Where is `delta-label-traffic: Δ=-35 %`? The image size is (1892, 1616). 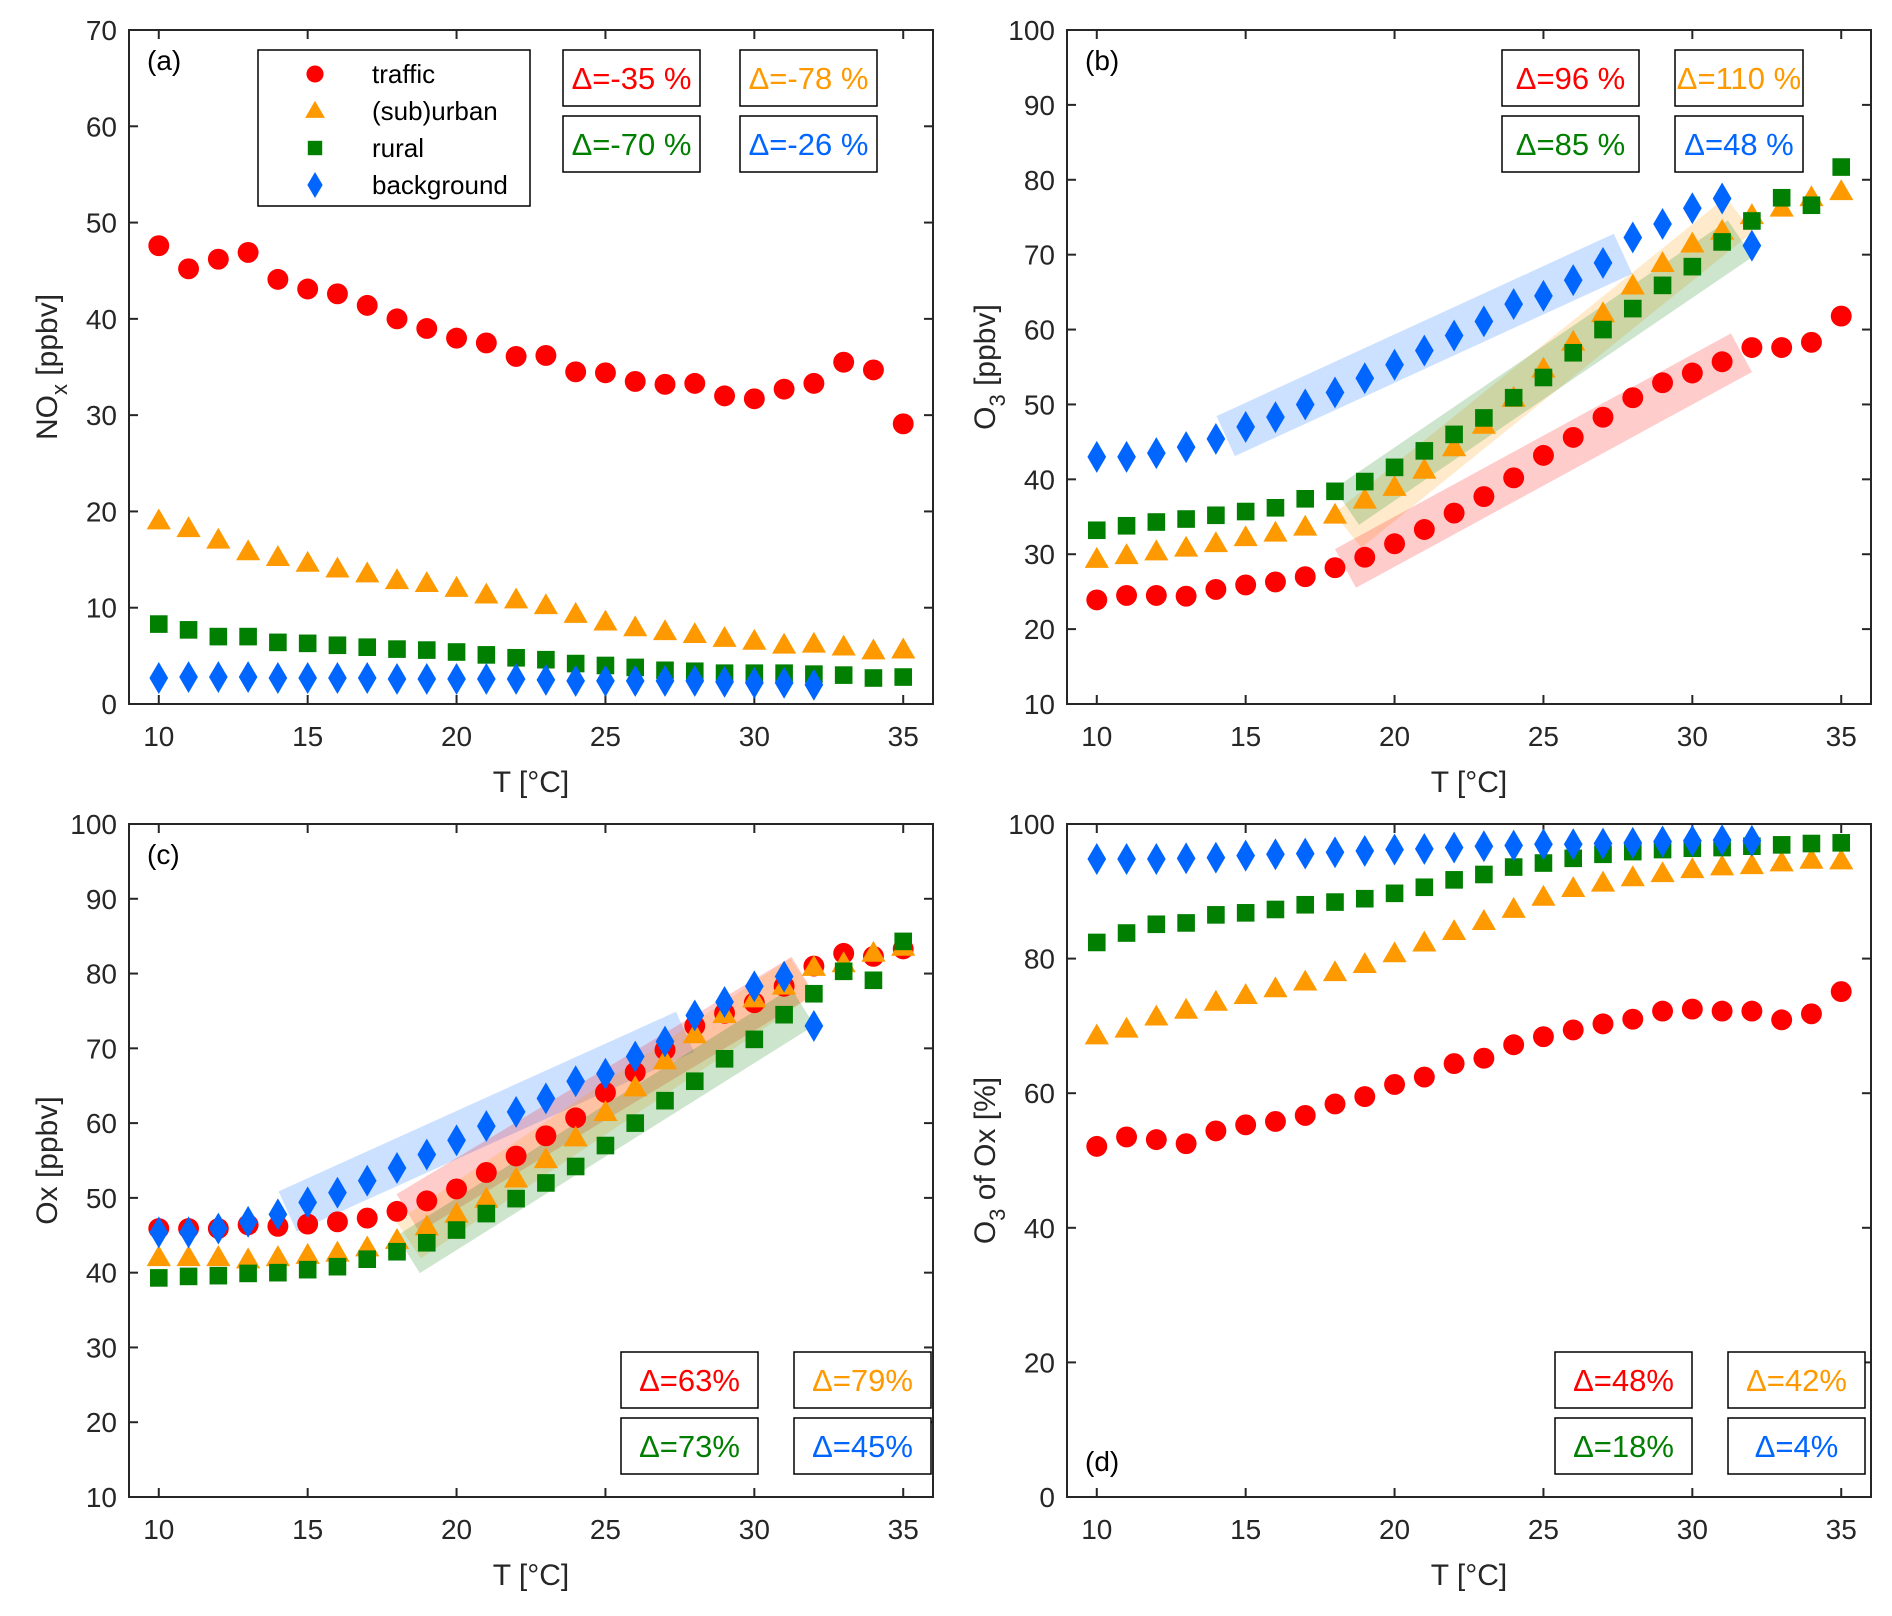 delta-label-traffic: Δ=-35 % is located at coordinates (632, 78).